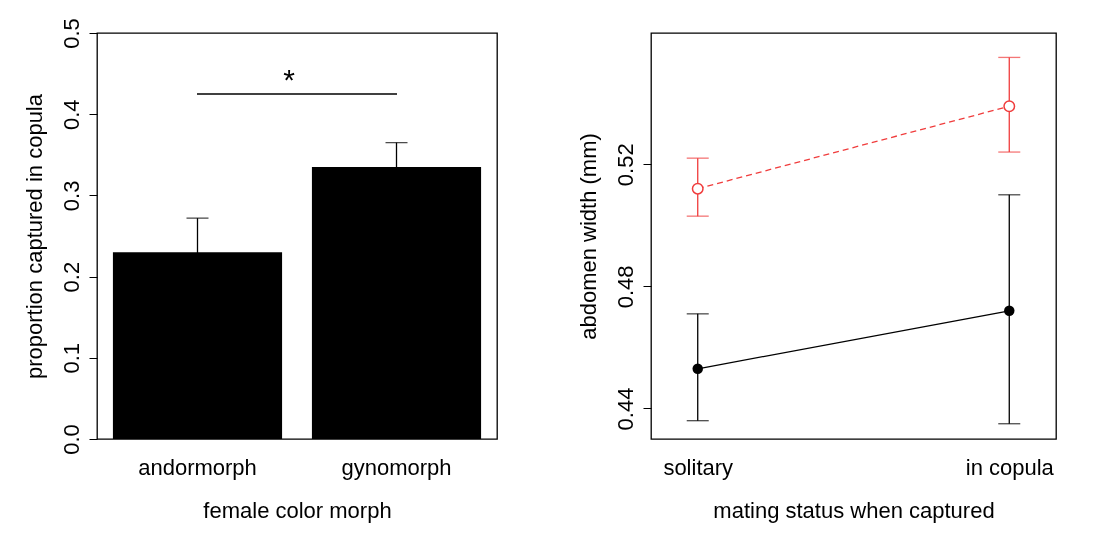  I want to click on x-tick-label: solitary, so click(698, 467).